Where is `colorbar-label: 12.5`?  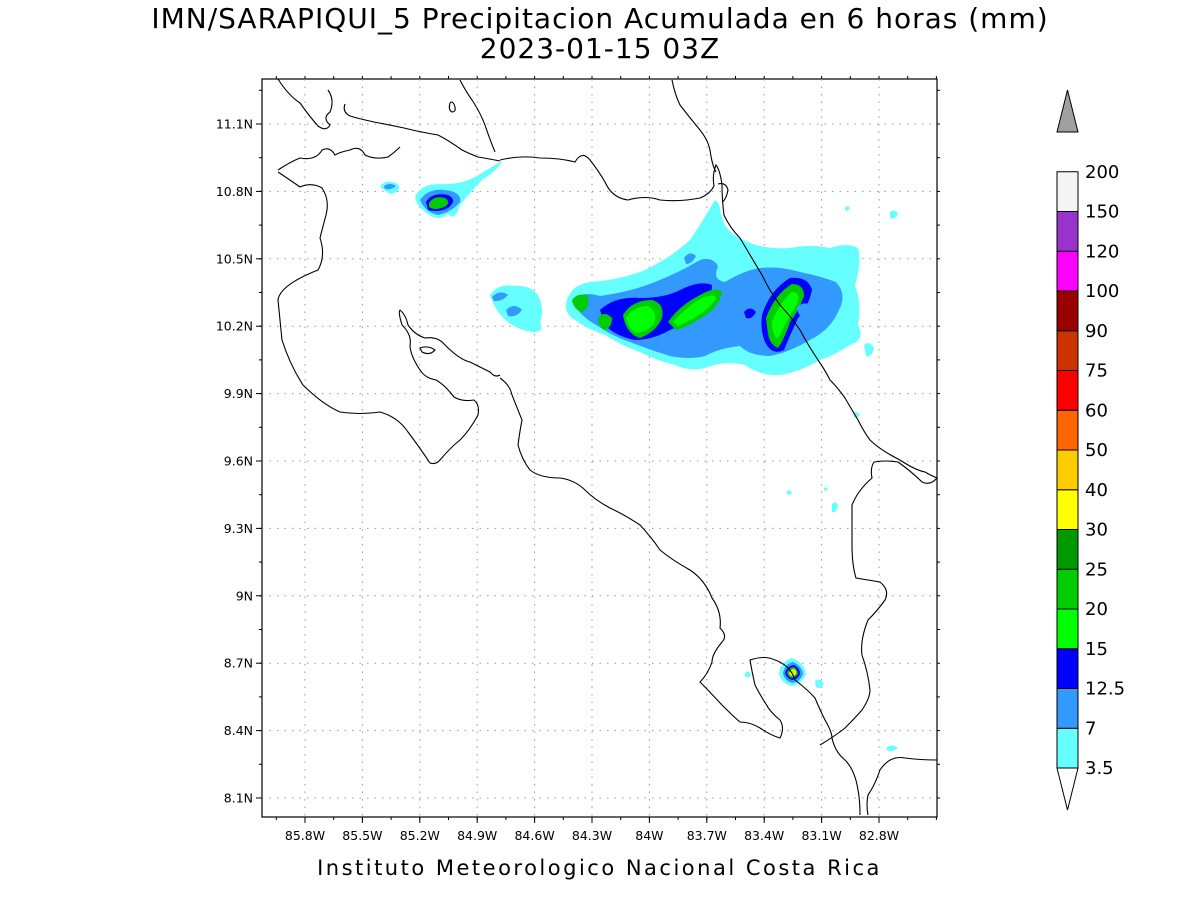
colorbar-label: 12.5 is located at coordinates (1105, 689).